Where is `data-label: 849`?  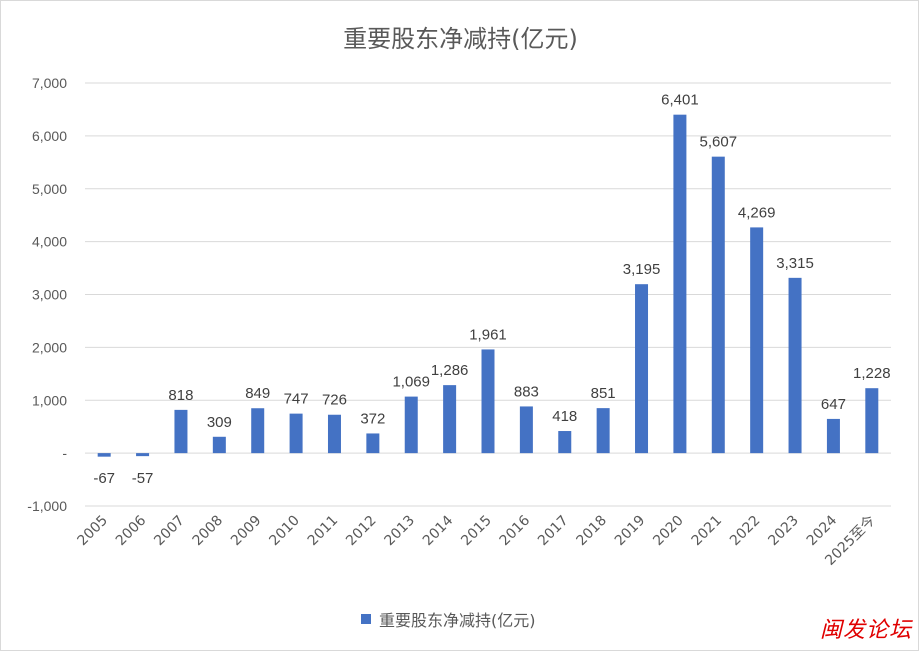
data-label: 849 is located at coordinates (257, 393).